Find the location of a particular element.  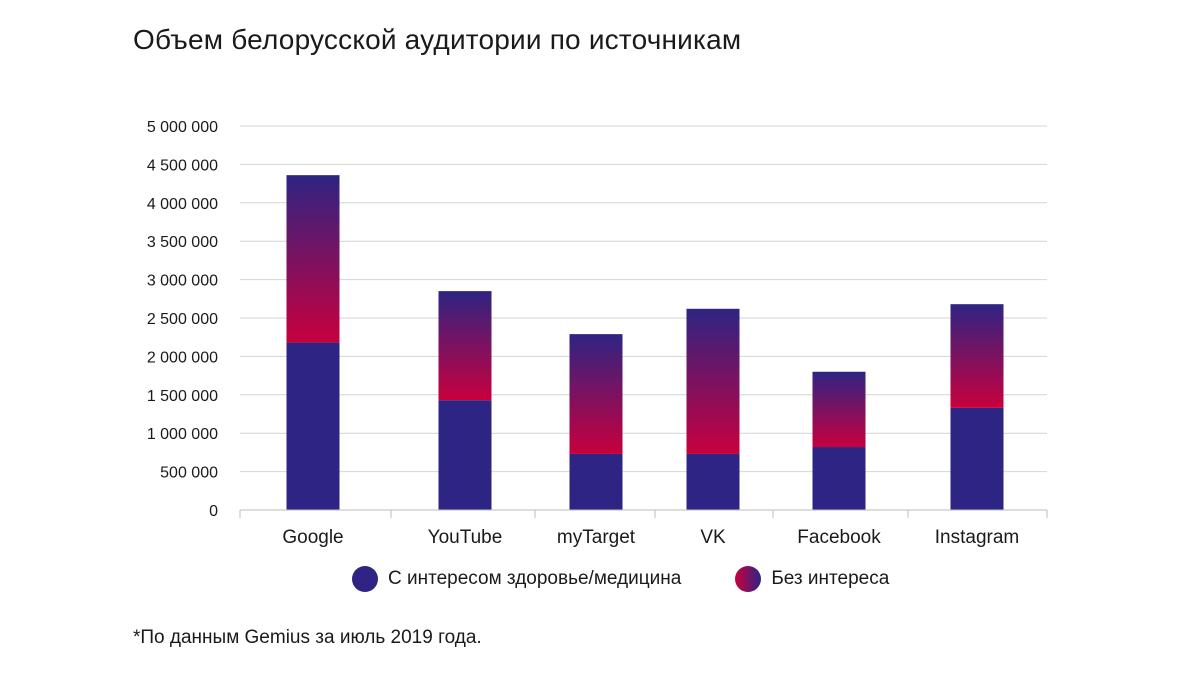

x-axis: Google YouTube myTarget VK Facebook Instagram is located at coordinates (643, 528).